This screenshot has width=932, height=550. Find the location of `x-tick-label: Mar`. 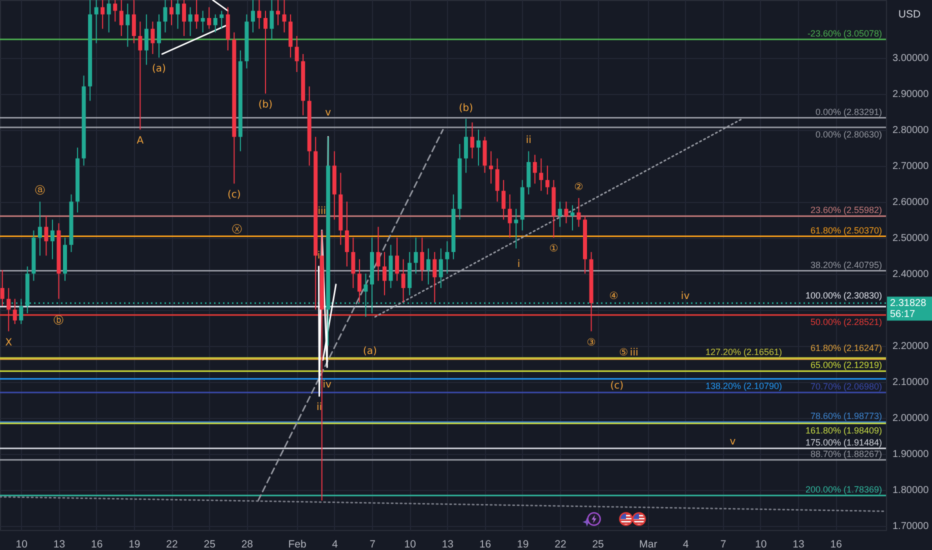

x-tick-label: Mar is located at coordinates (648, 544).